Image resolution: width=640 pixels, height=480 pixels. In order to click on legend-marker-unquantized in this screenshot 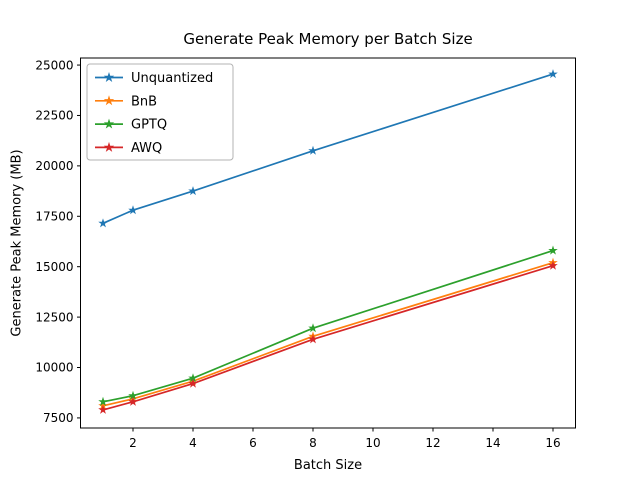, I will do `click(109, 77)`.